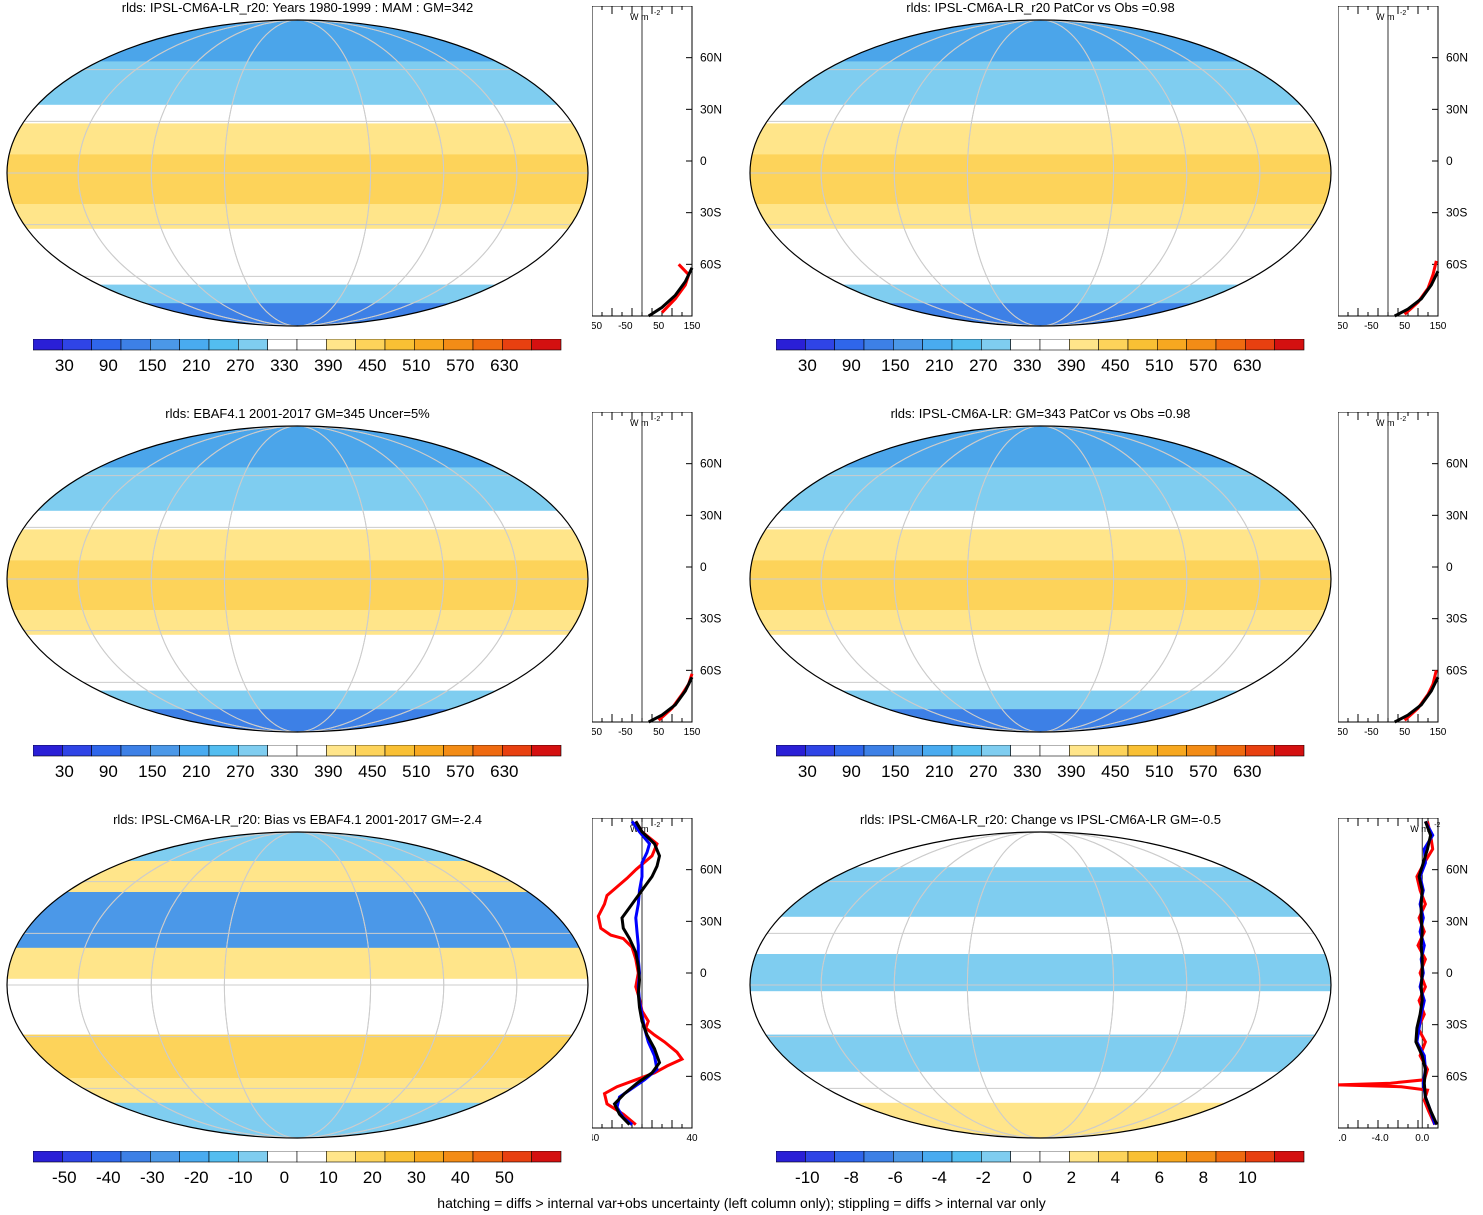 This screenshot has height=1215, width=1483. I want to click on profile-x-label: -50, so click(1371, 326).